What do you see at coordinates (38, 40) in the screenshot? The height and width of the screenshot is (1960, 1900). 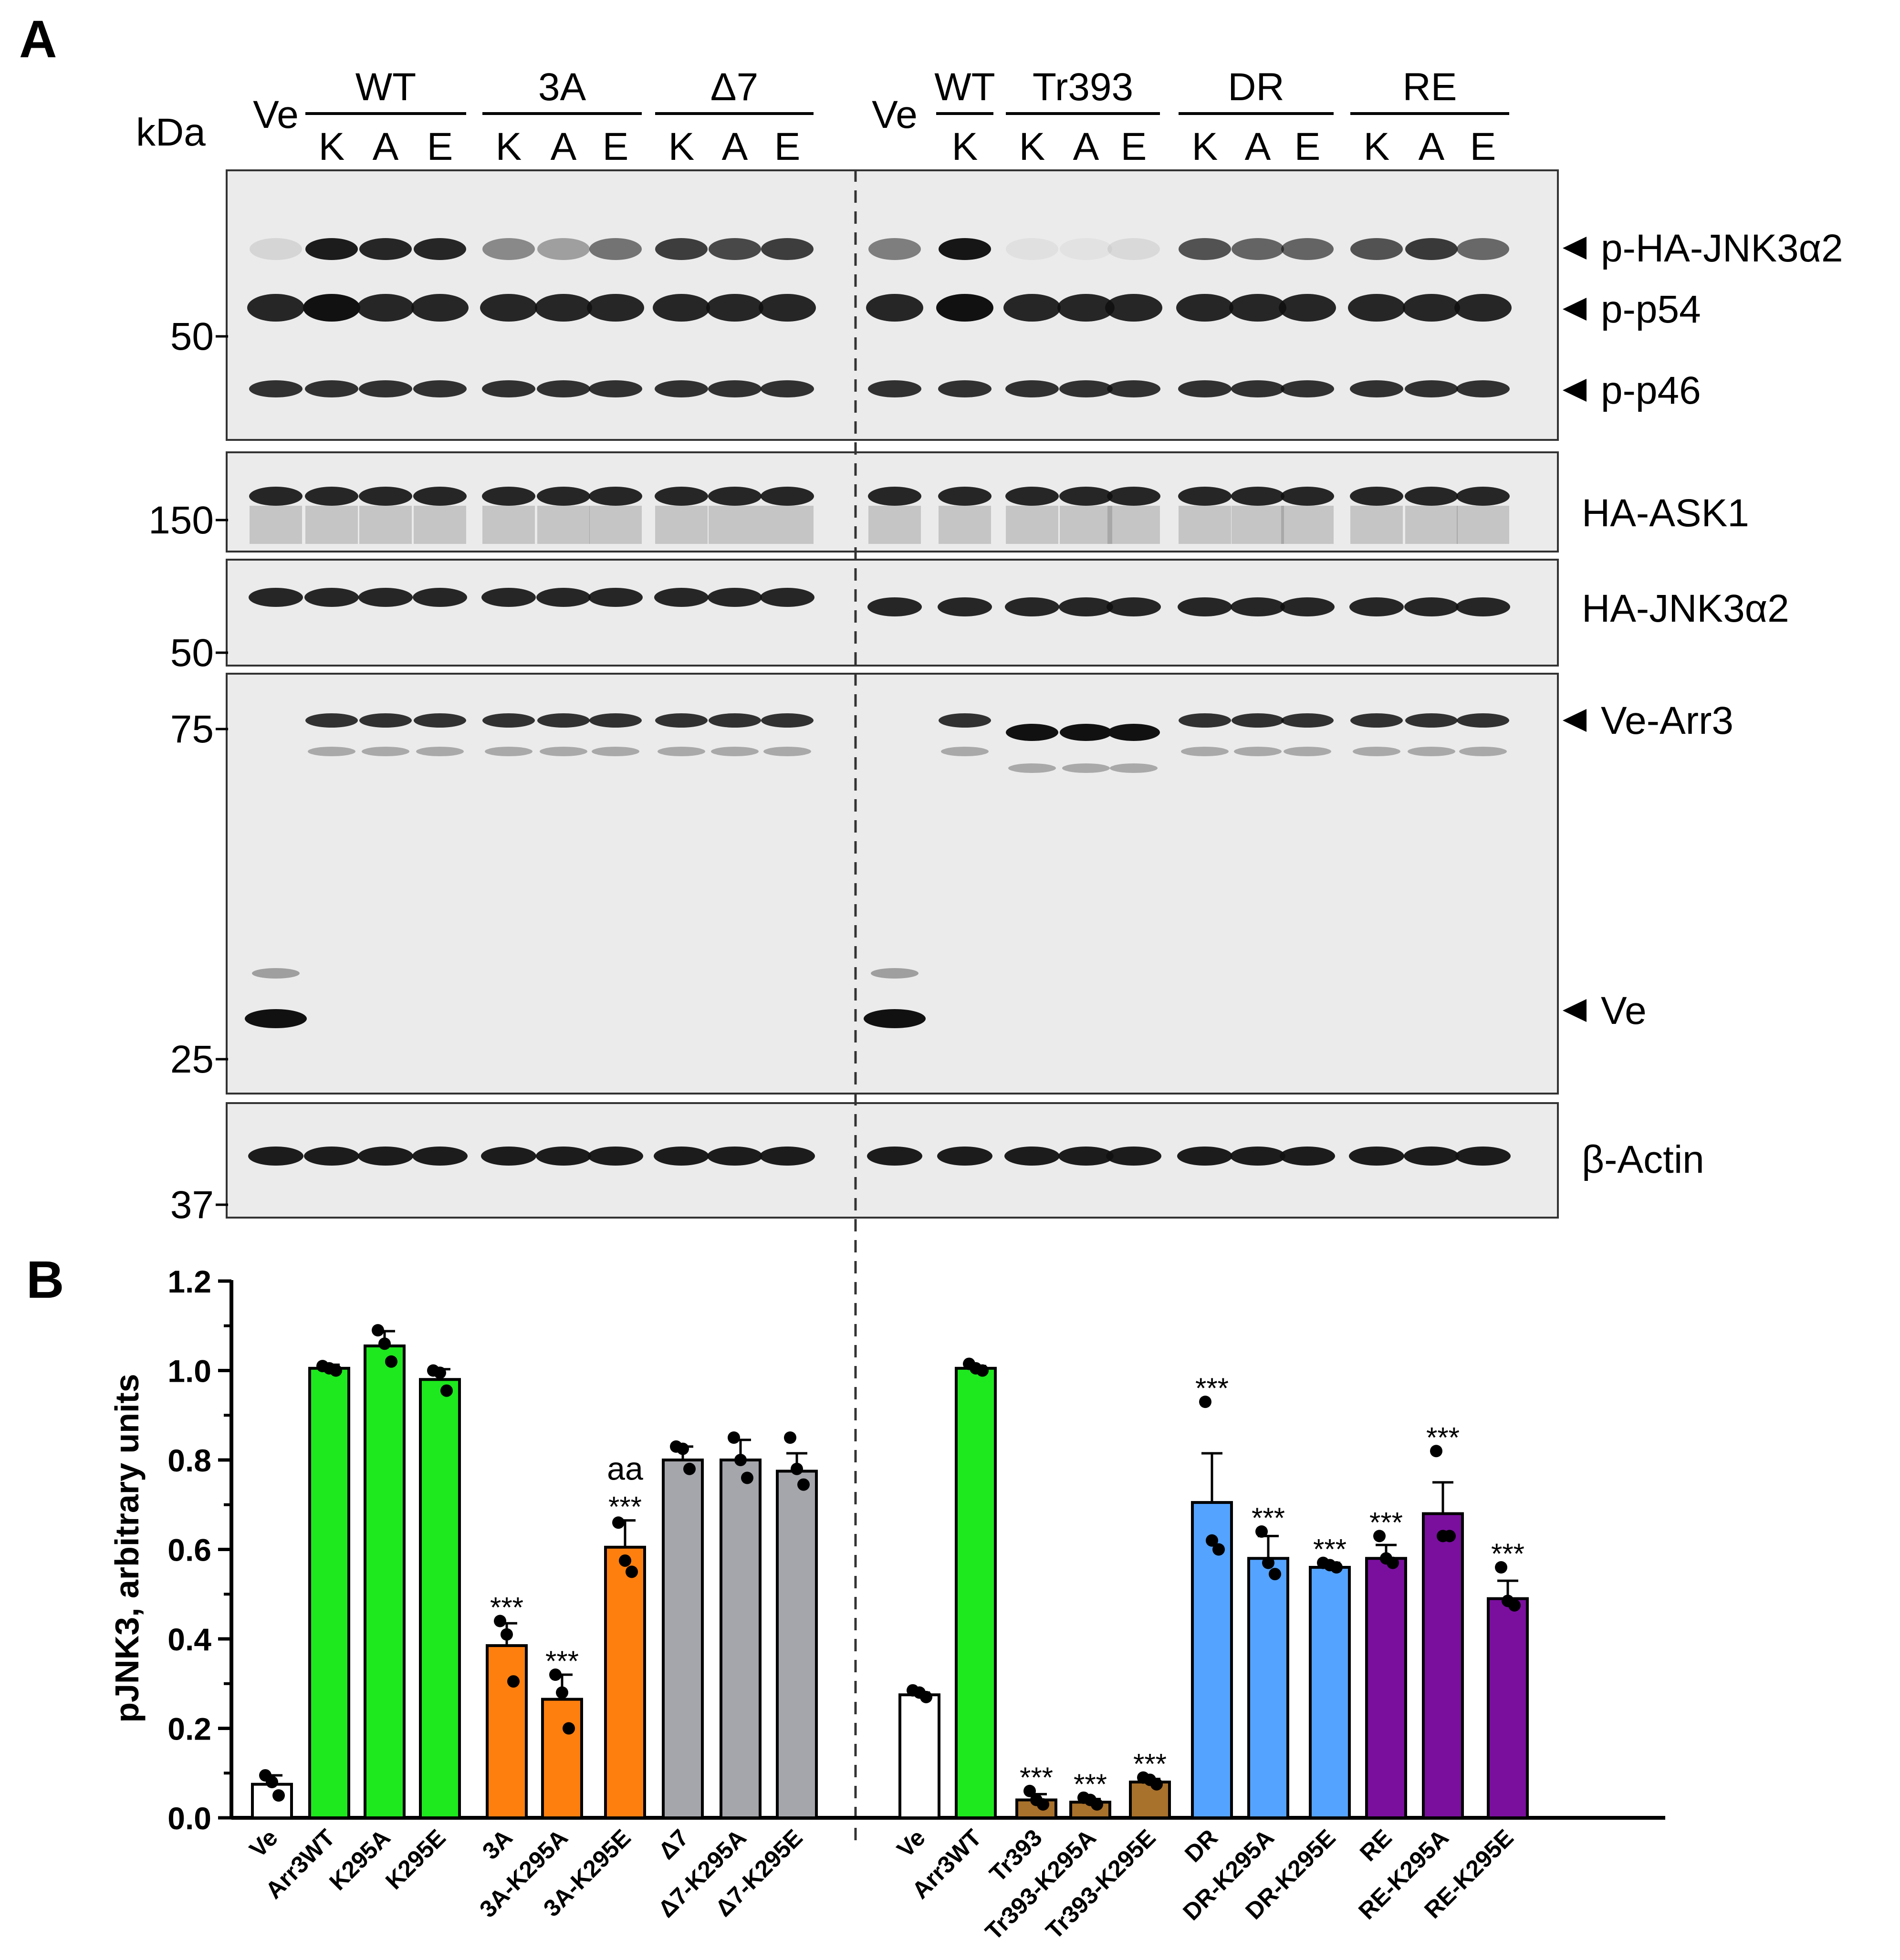 I see `panel-a-label: A` at bounding box center [38, 40].